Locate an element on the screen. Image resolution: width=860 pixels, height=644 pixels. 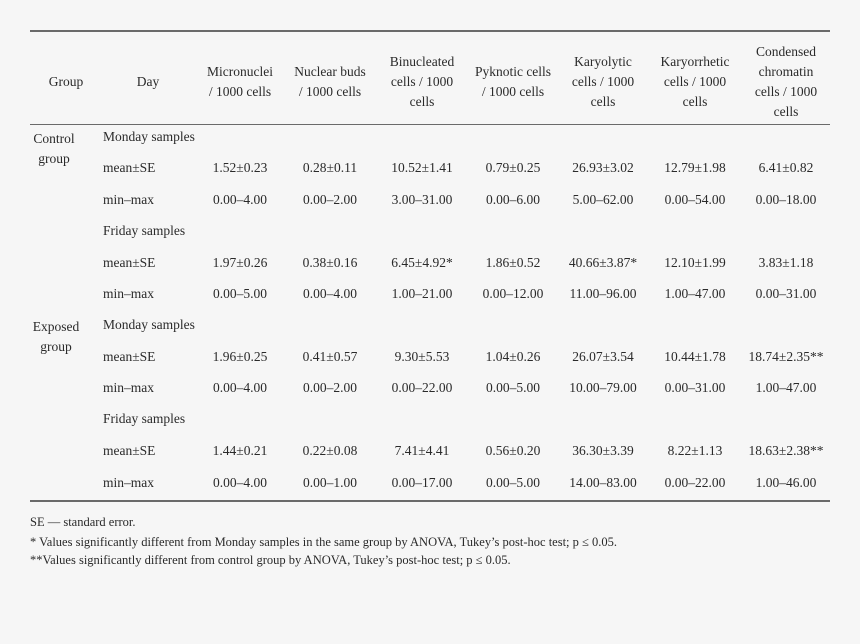
top-rule is located at coordinates (430, 31).